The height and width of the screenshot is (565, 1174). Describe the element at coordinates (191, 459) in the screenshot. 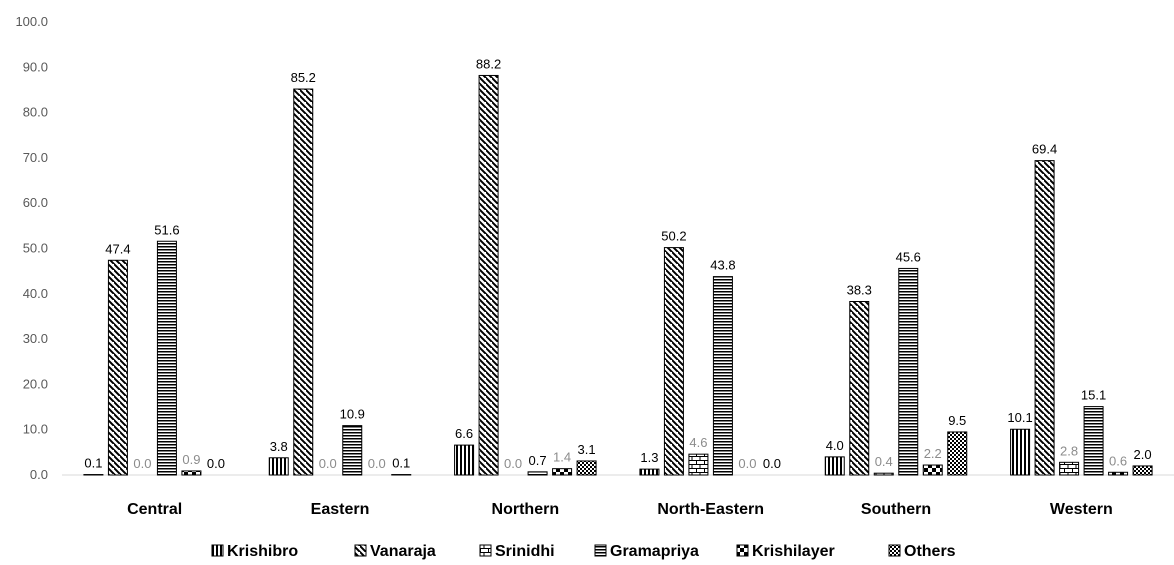

I see `data-label: 0.9` at that location.